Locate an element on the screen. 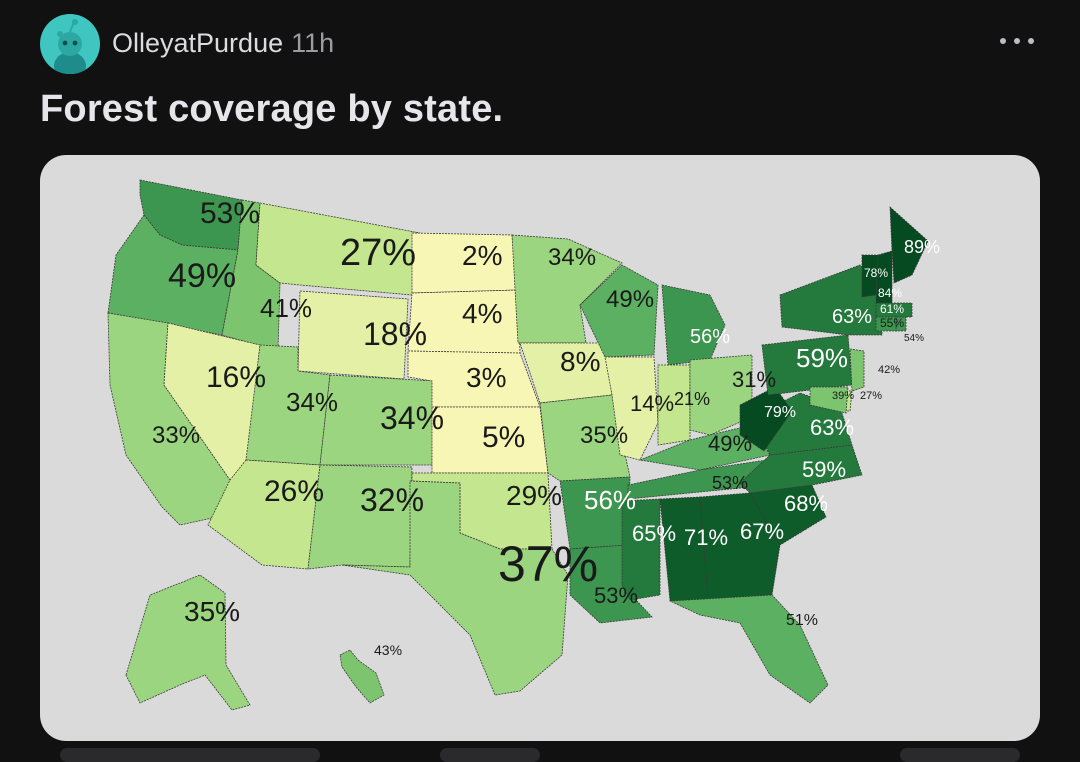 The height and width of the screenshot is (762, 1080). state-label-co: 34% is located at coordinates (412, 418).